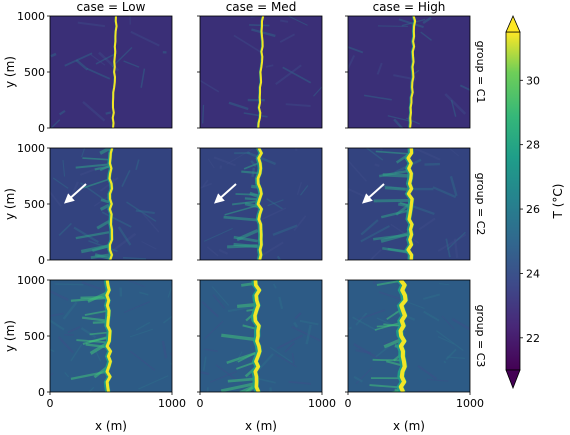 The height and width of the screenshot is (435, 570). Describe the element at coordinates (513, 379) in the screenshot. I see `colorbar-extend-min` at that location.